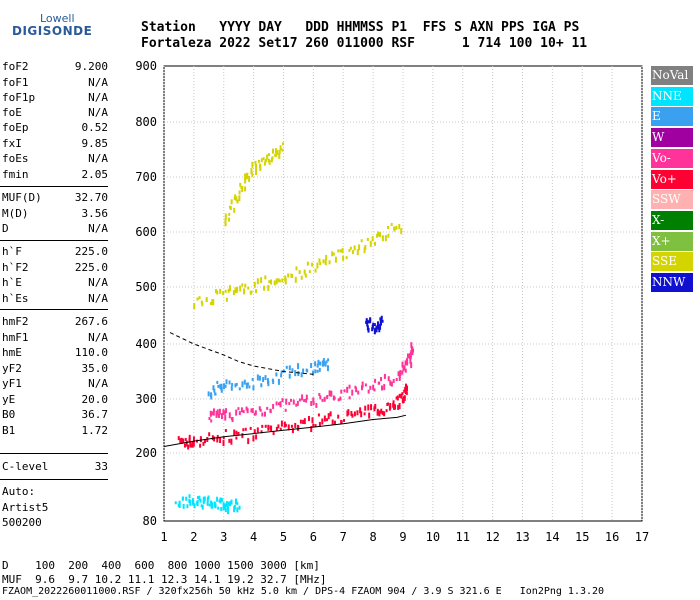 The image size is (700, 600). I want to click on artist-code: 500200, so click(22, 522).